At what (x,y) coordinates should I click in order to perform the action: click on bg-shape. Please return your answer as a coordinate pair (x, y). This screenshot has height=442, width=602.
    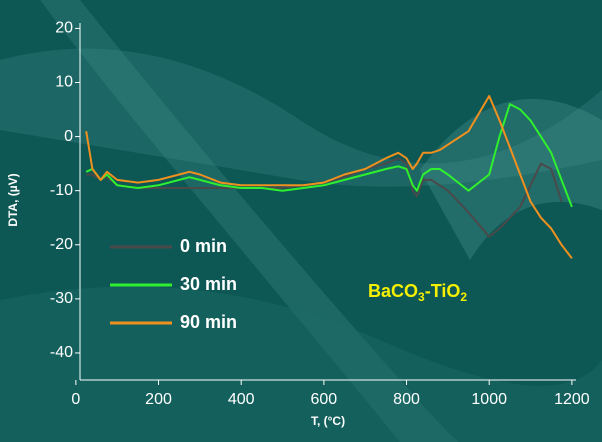
    Looking at the image, I should click on (511, 179).